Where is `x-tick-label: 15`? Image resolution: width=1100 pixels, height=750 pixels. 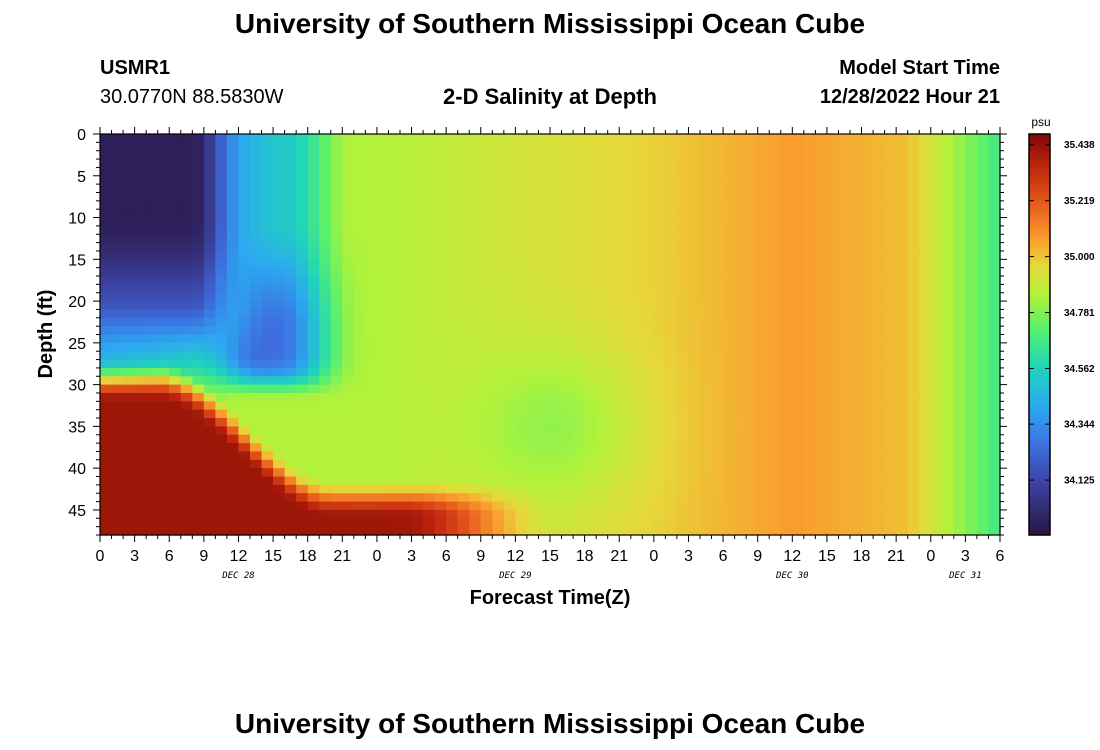 x-tick-label: 15 is located at coordinates (550, 556).